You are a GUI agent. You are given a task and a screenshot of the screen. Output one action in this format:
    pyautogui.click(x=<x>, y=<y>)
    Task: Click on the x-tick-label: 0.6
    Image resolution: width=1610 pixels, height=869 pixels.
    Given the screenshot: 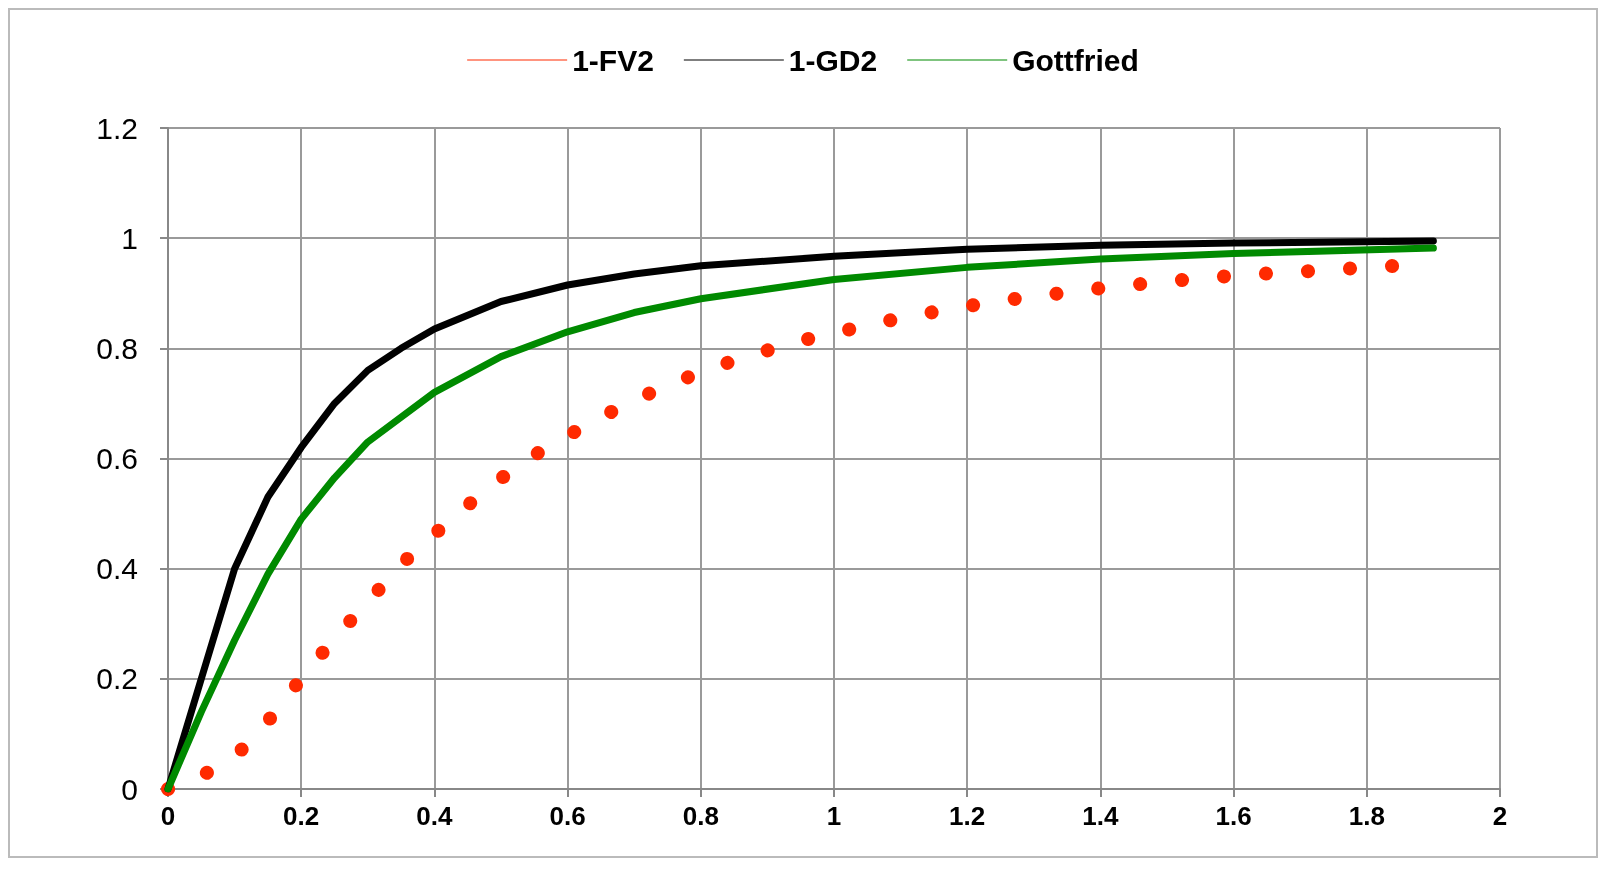 What is the action you would take?
    pyautogui.click(x=567, y=816)
    